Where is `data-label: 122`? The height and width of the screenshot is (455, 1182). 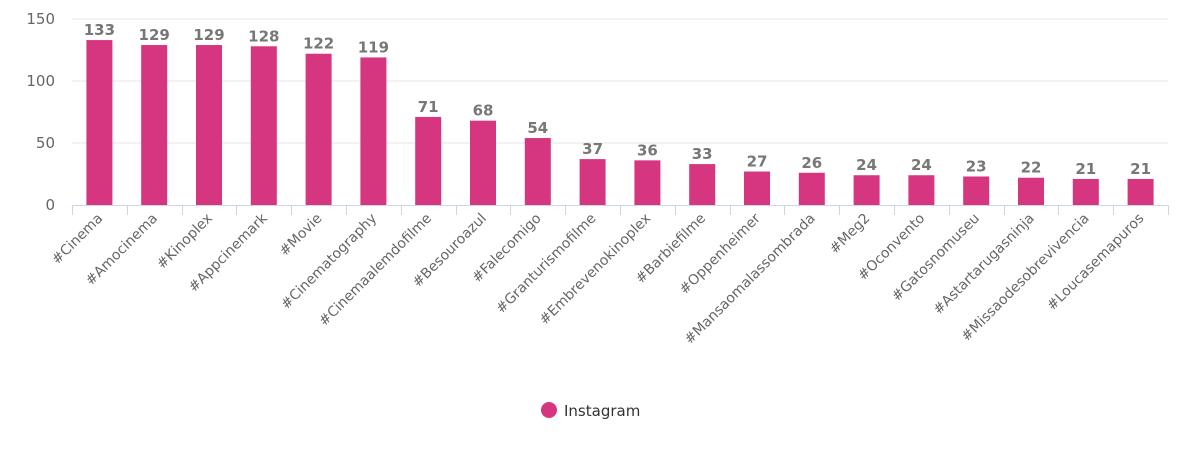 data-label: 122 is located at coordinates (318, 44).